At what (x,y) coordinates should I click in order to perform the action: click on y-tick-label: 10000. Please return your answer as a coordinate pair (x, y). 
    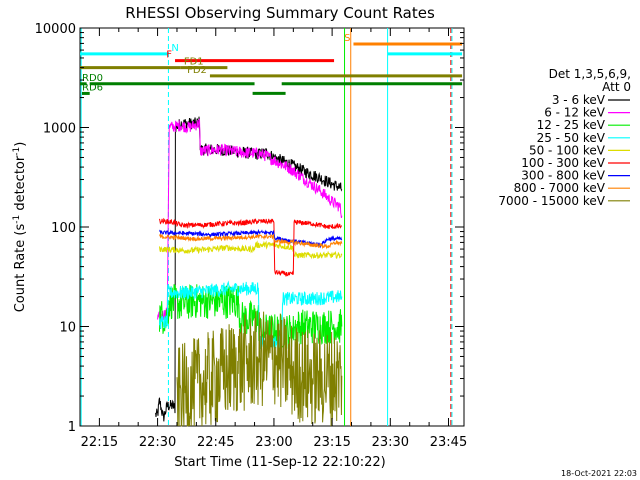
    Looking at the image, I should click on (55, 29).